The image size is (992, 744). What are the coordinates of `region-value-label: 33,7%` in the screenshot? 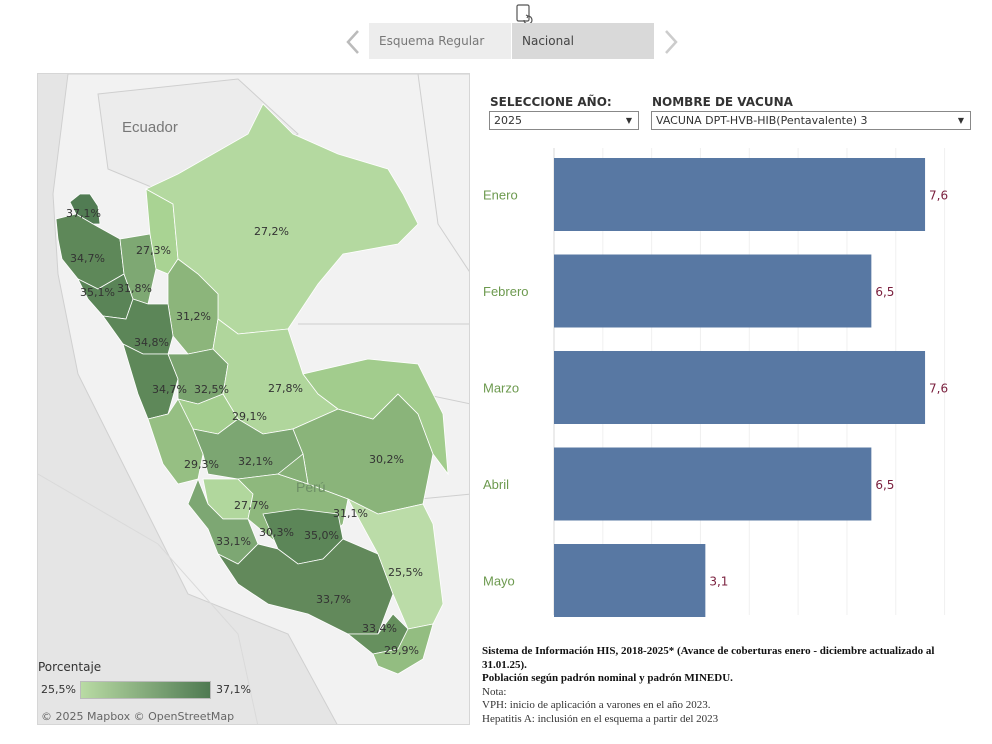 It's located at (333, 599).